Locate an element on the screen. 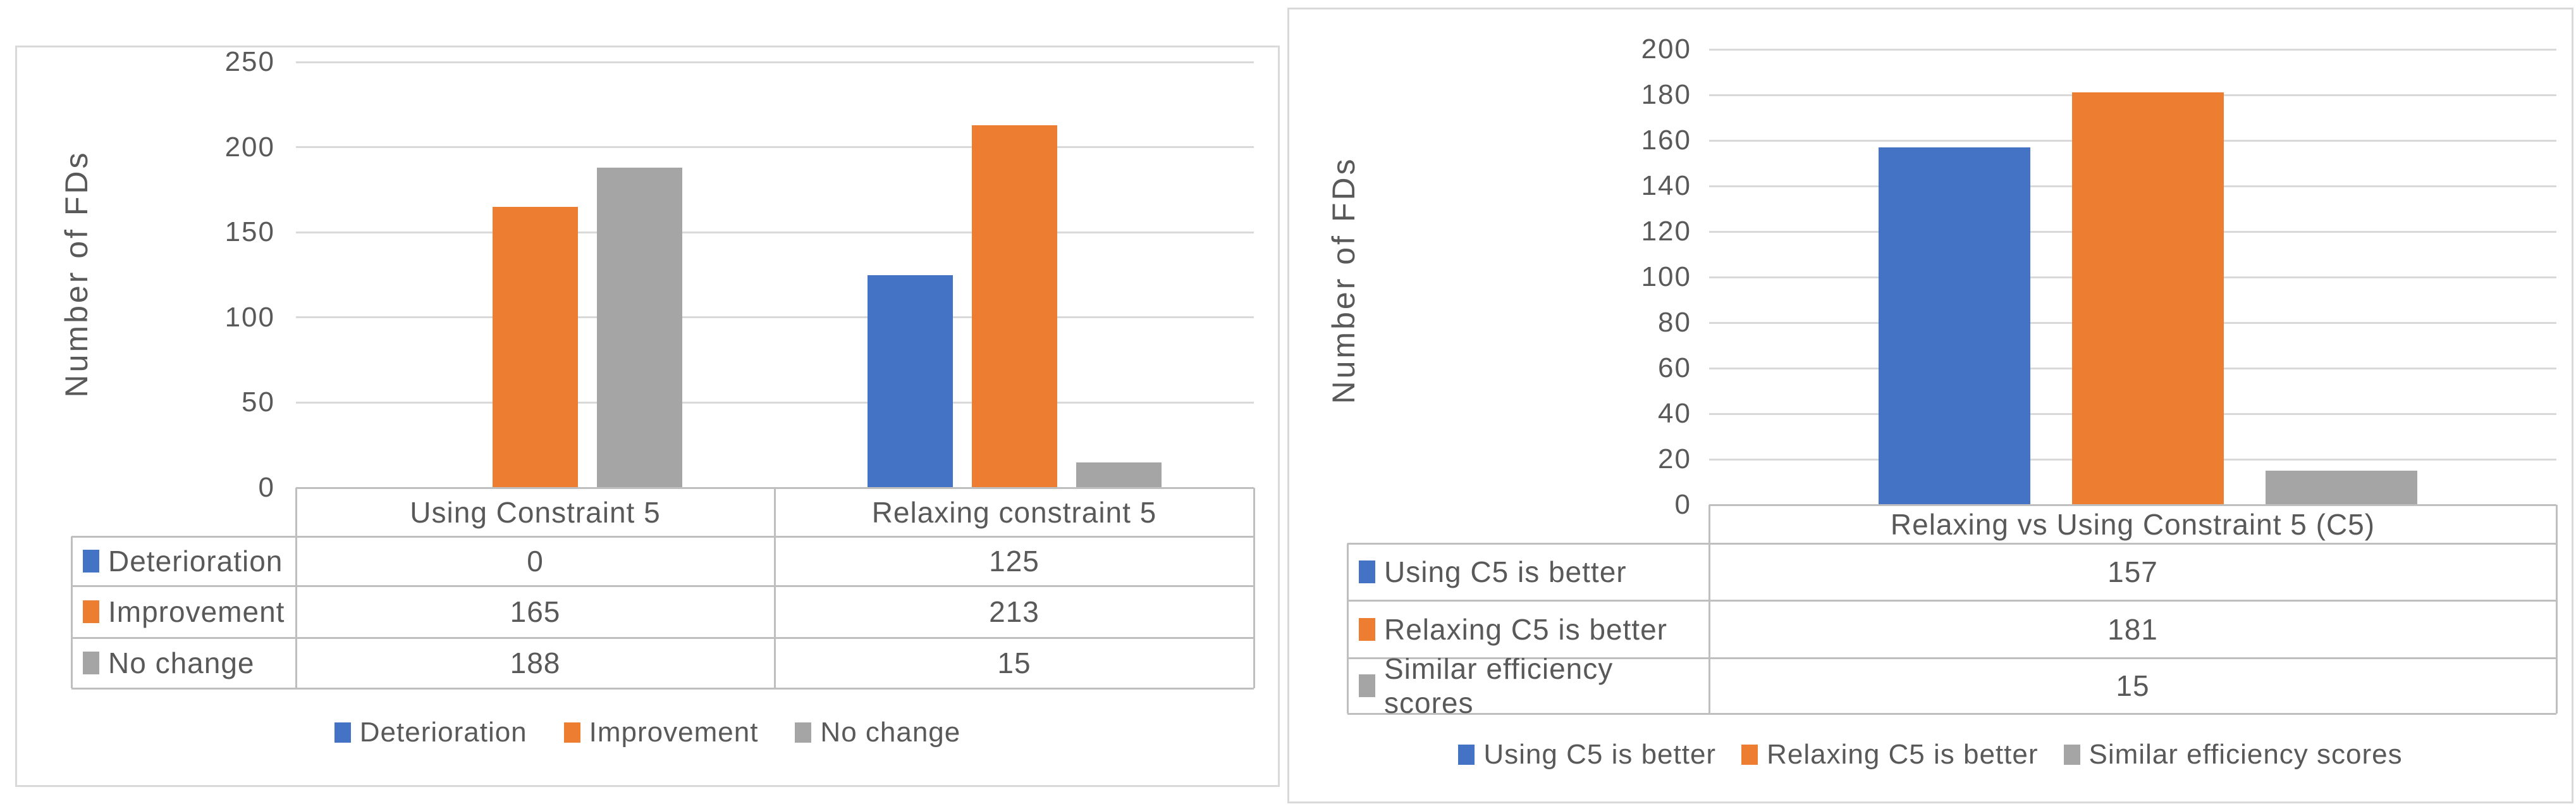  bar-deterioration is located at coordinates (910, 381).